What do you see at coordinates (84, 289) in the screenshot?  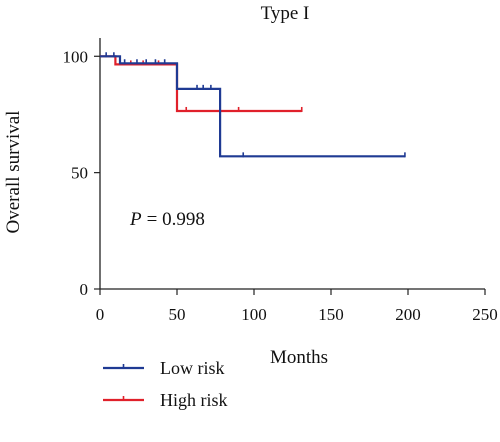 I see `y-tick-label: 0` at bounding box center [84, 289].